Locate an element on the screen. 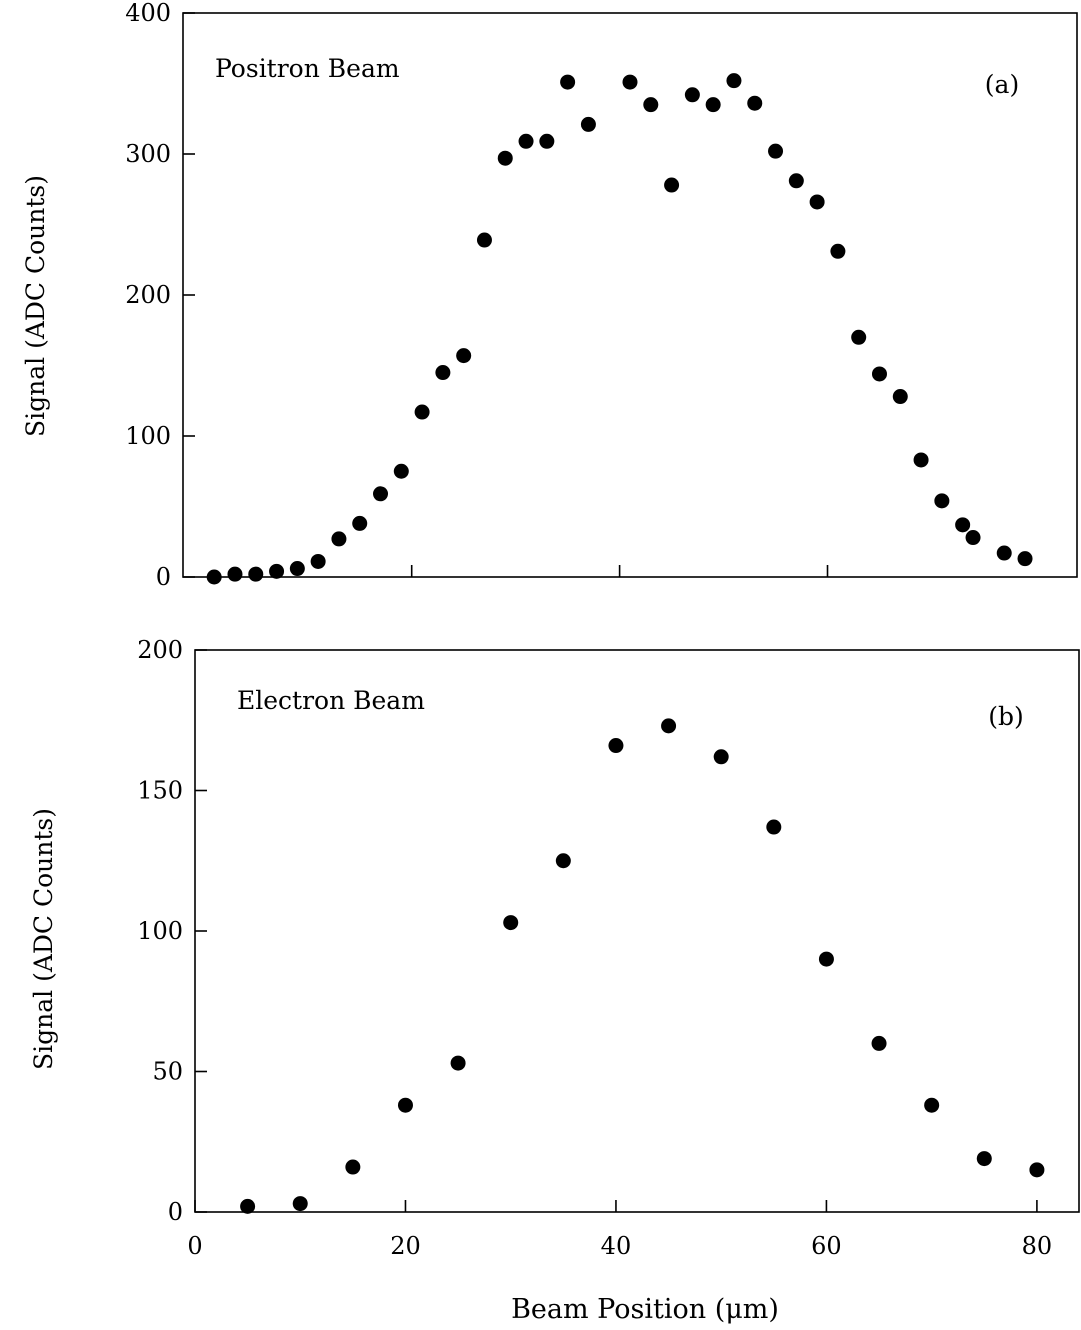 This screenshot has width=1081, height=1330. y-axis-label-b: Signal (ADC Counts) is located at coordinates (43, 939).